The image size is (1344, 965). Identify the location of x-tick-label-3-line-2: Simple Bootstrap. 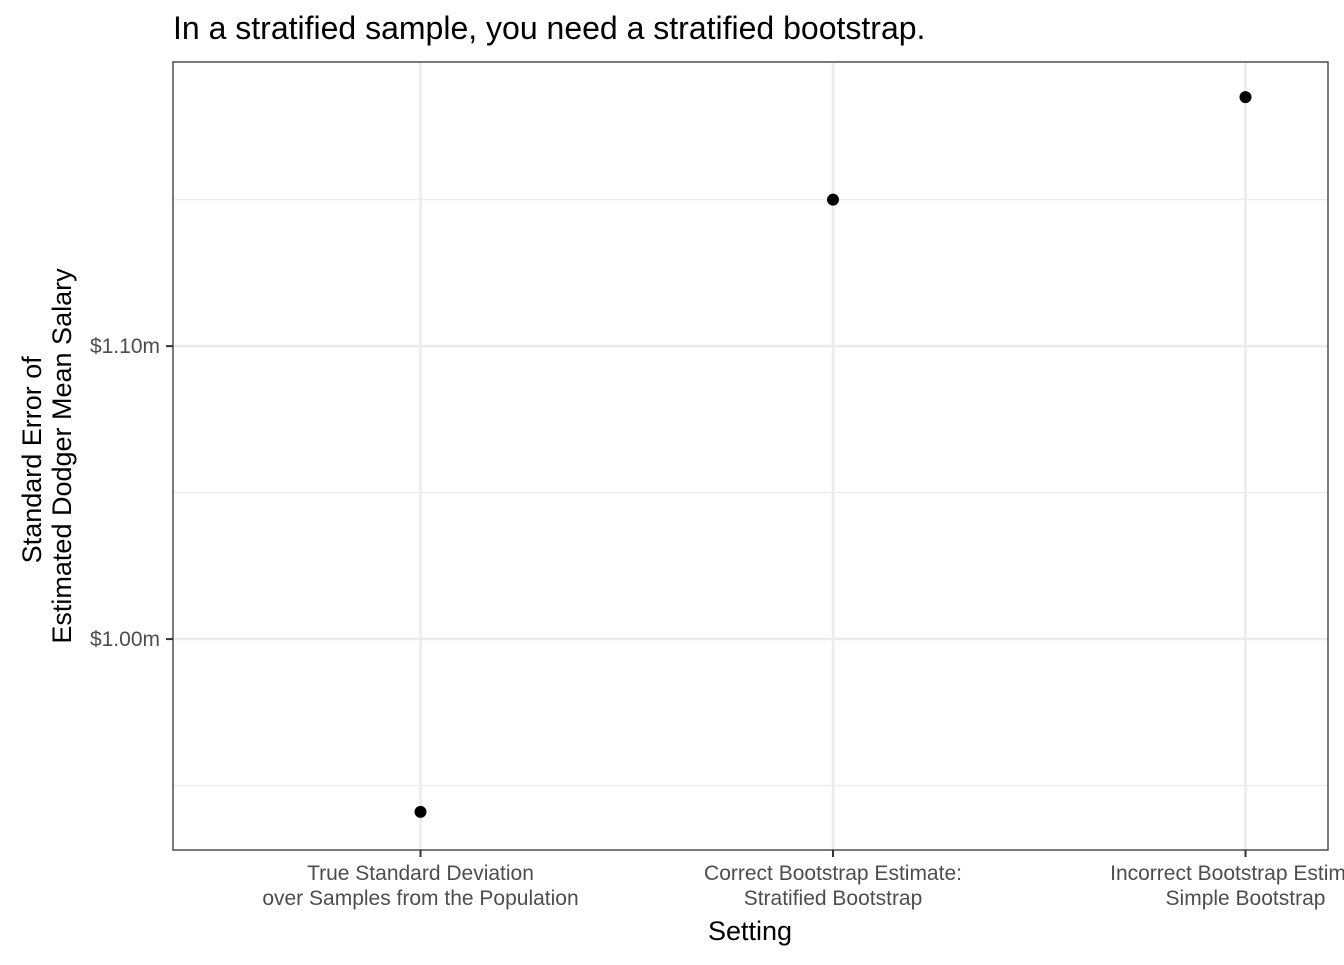
(1246, 898).